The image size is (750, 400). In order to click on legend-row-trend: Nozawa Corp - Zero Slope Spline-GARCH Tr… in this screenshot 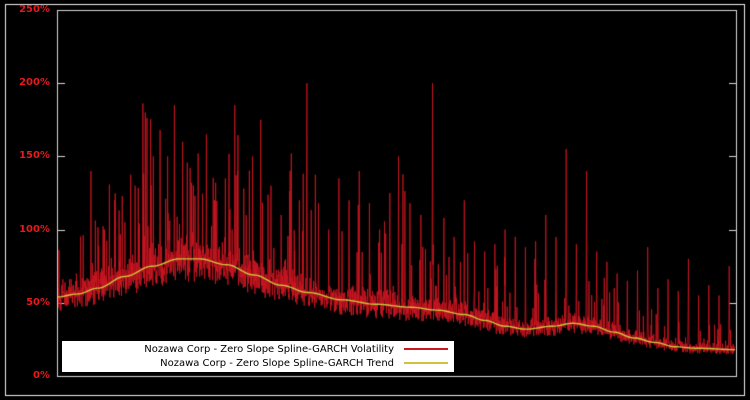, I will do `click(258, 363)`.